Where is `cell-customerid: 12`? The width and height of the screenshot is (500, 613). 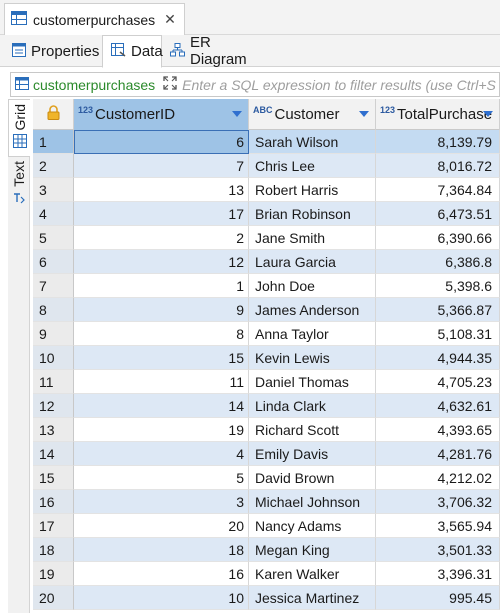 cell-customerid: 12 is located at coordinates (161, 262).